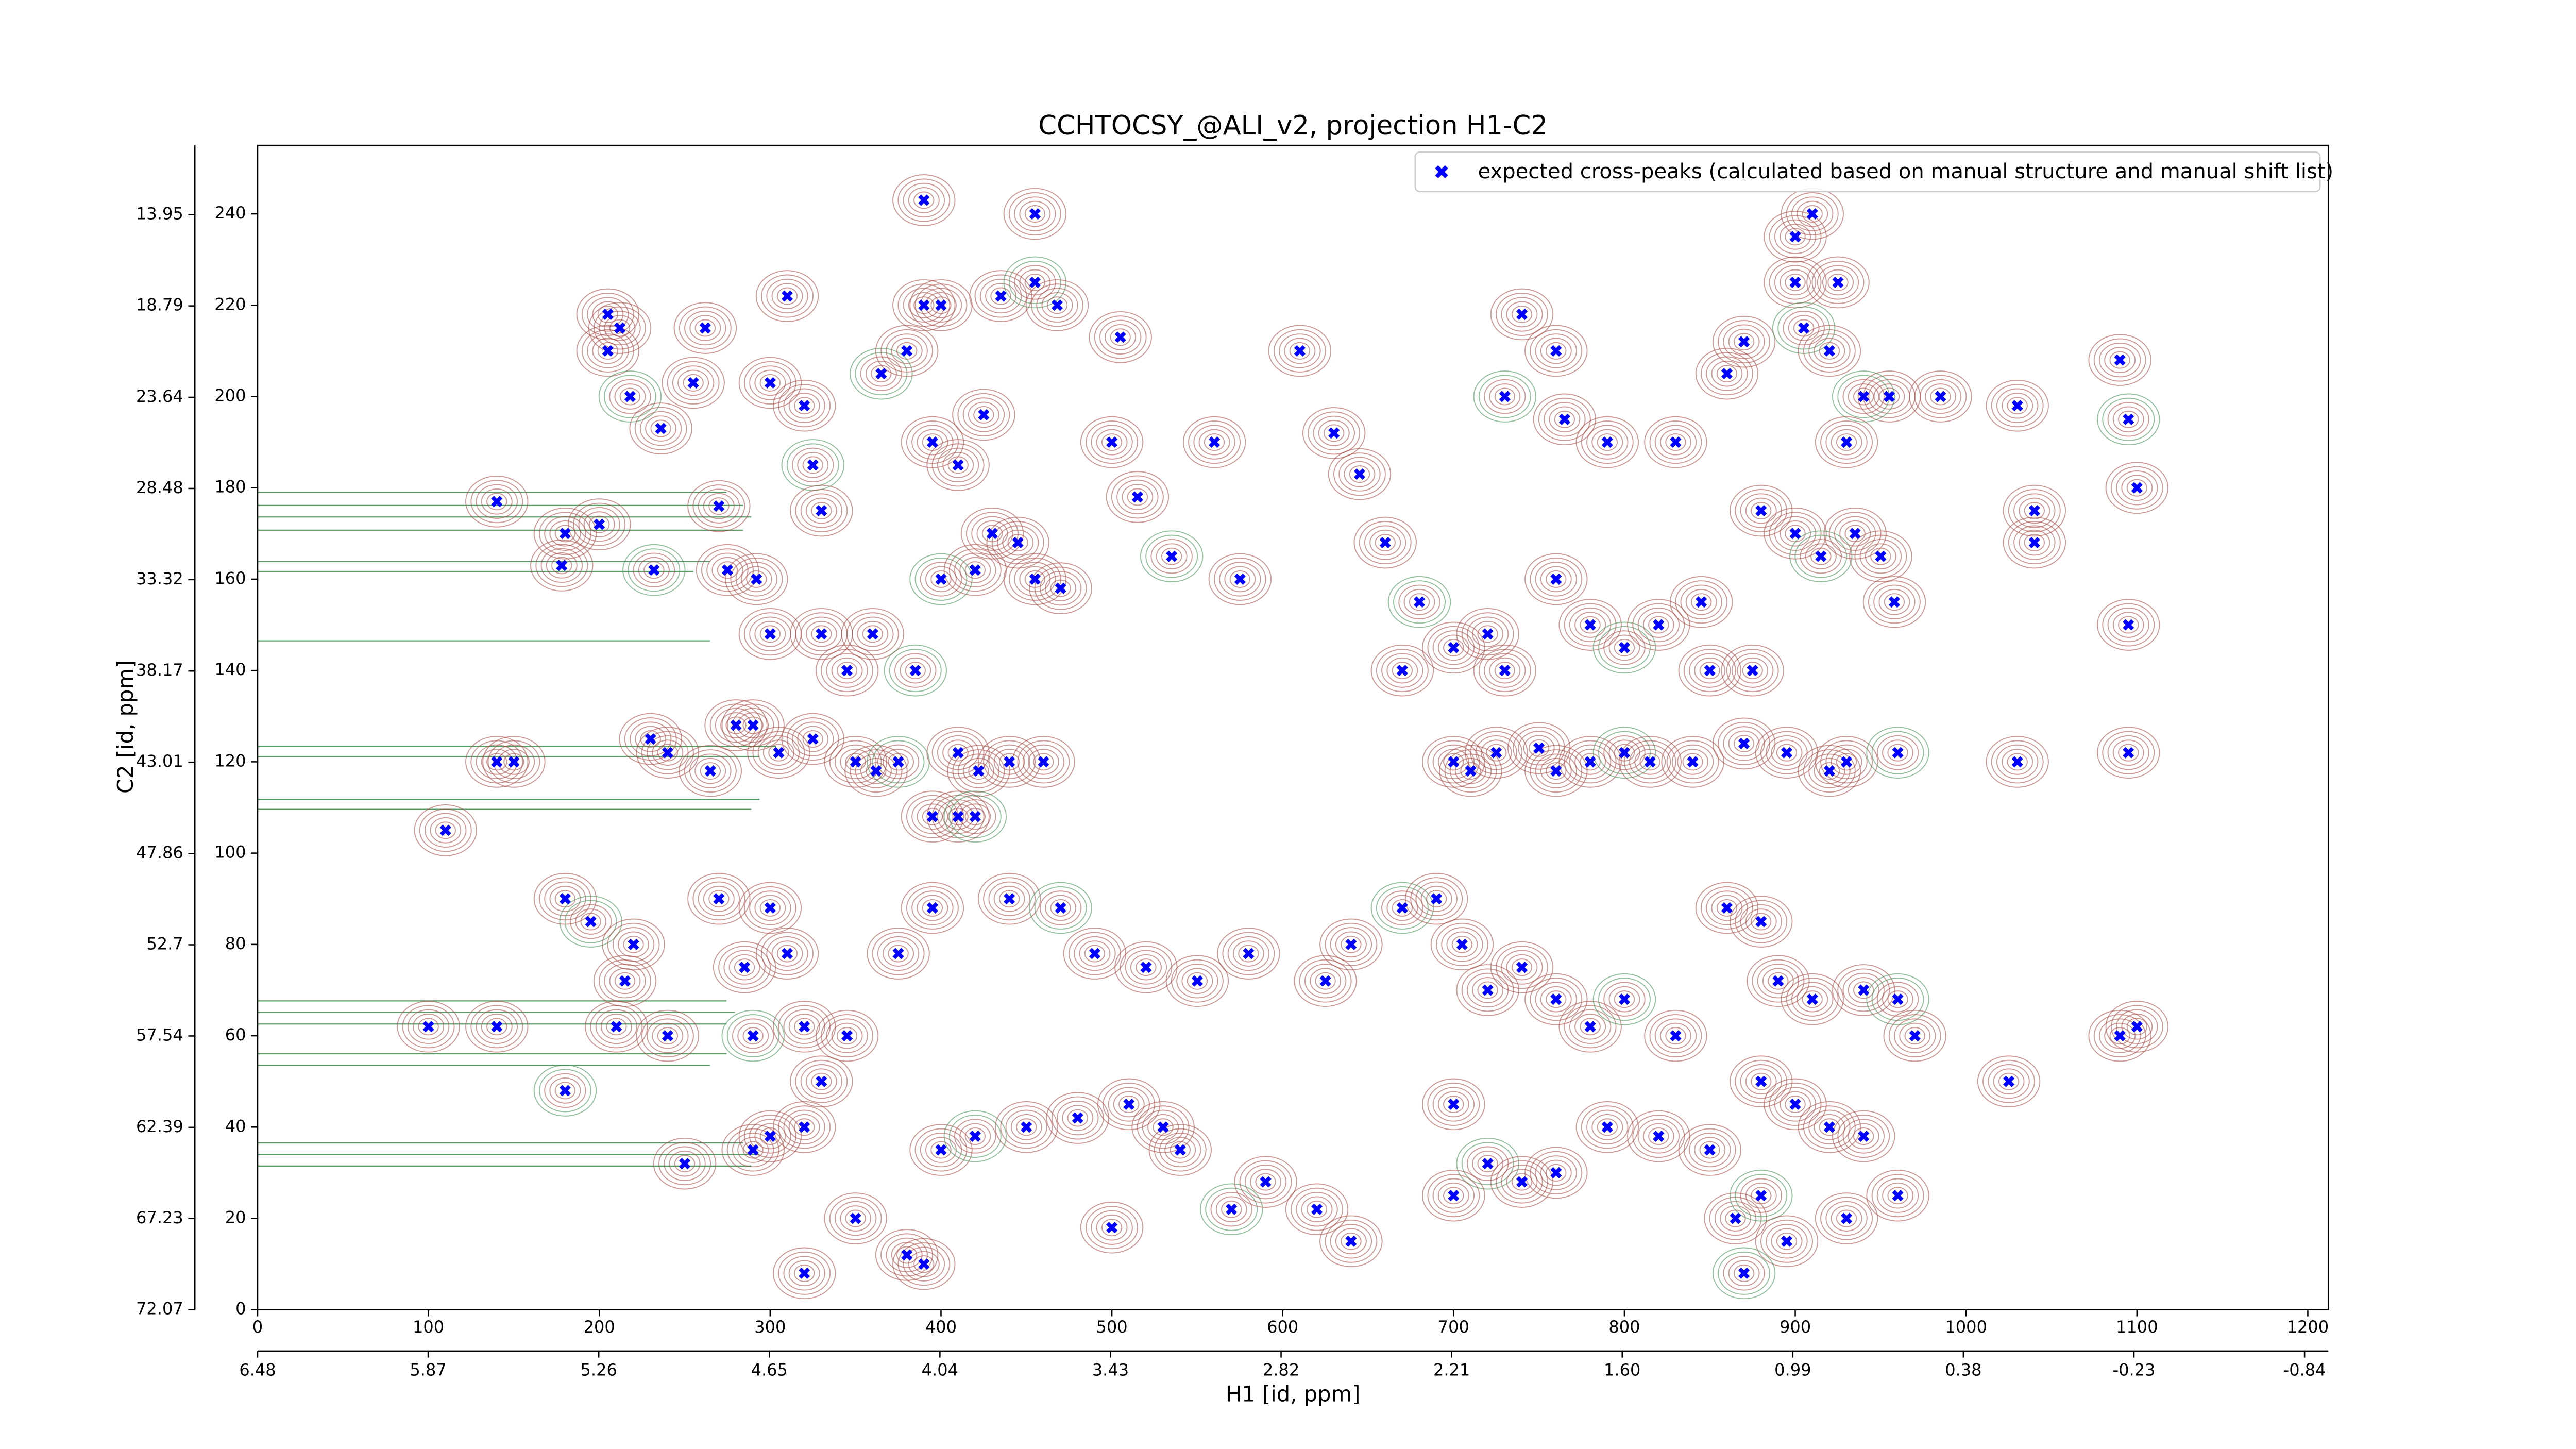 The height and width of the screenshot is (1449, 2576). What do you see at coordinates (941, 1327) in the screenshot?
I see `x-tick-label: 400` at bounding box center [941, 1327].